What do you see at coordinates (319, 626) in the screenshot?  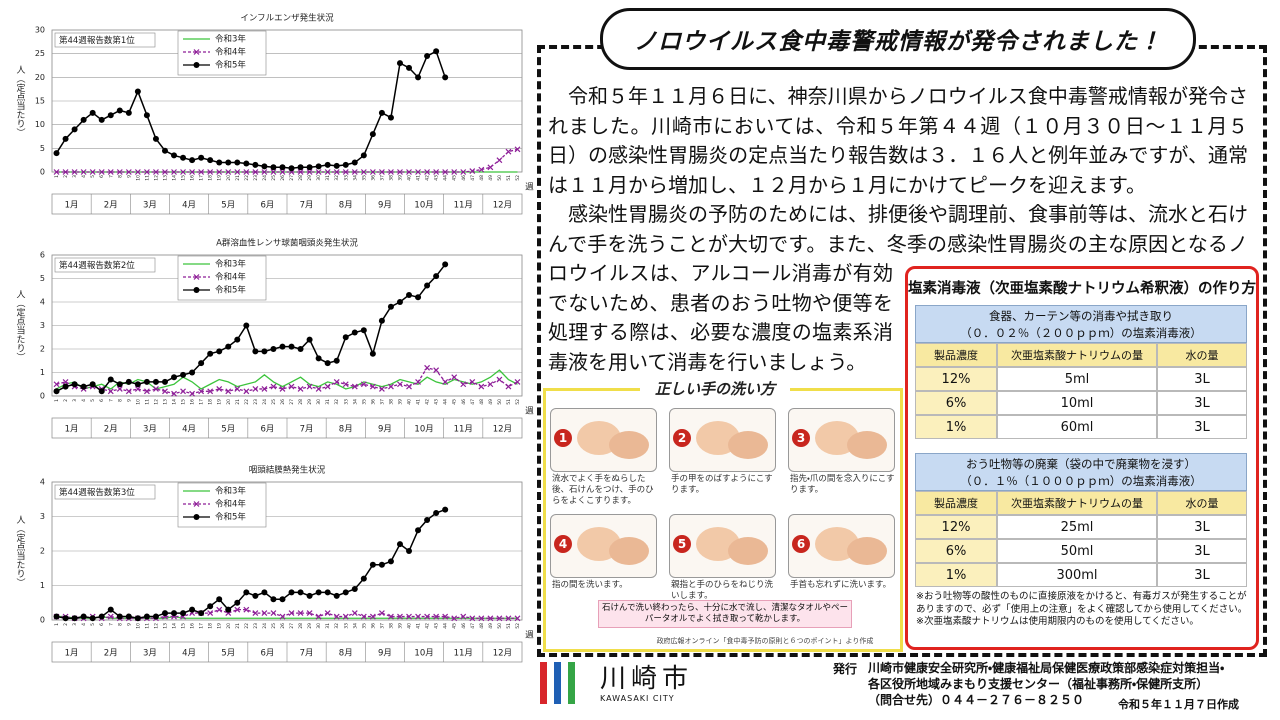 I see `x-tick-label: 30` at bounding box center [319, 626].